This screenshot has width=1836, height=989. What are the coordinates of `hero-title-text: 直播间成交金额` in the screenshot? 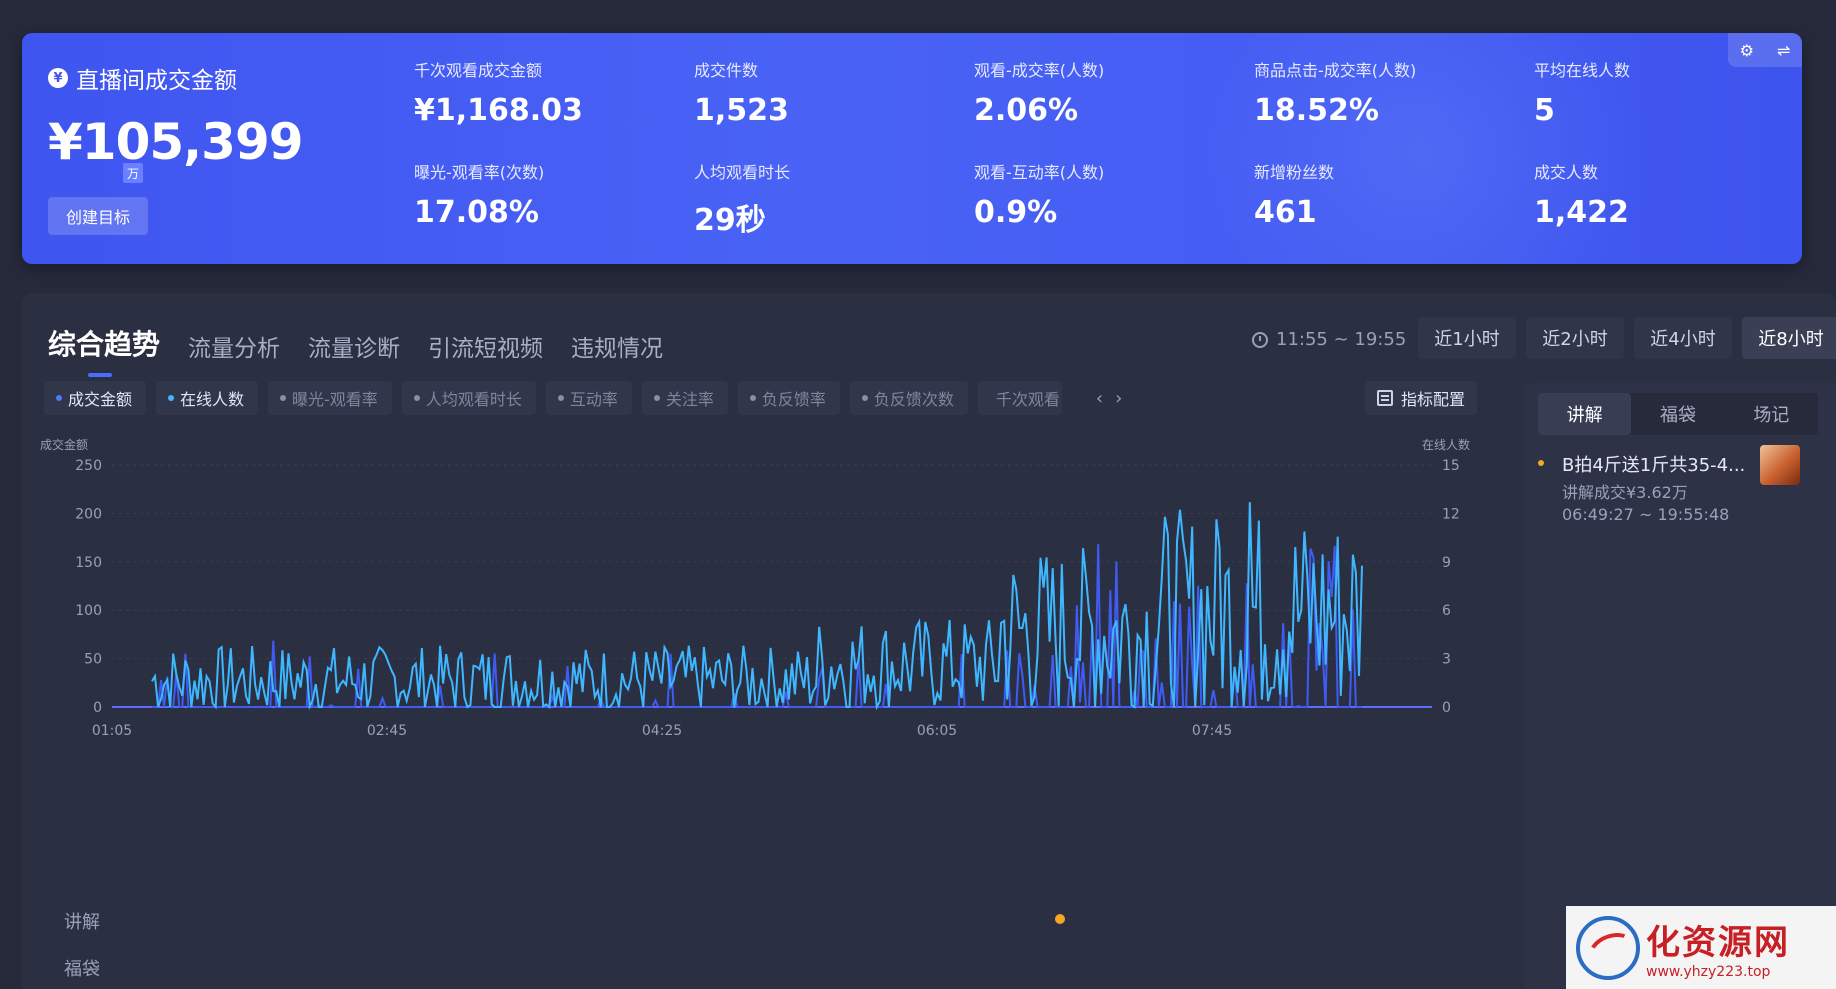 It's located at (156, 81).